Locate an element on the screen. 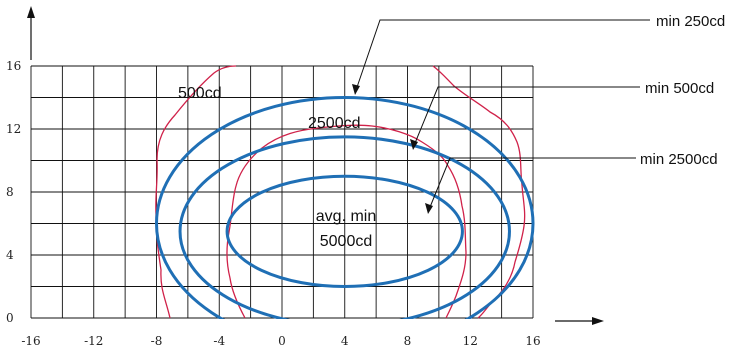 This screenshot has height=352, width=755. y-tick-labels: 0 4 8 12 16 is located at coordinates (13, 192).